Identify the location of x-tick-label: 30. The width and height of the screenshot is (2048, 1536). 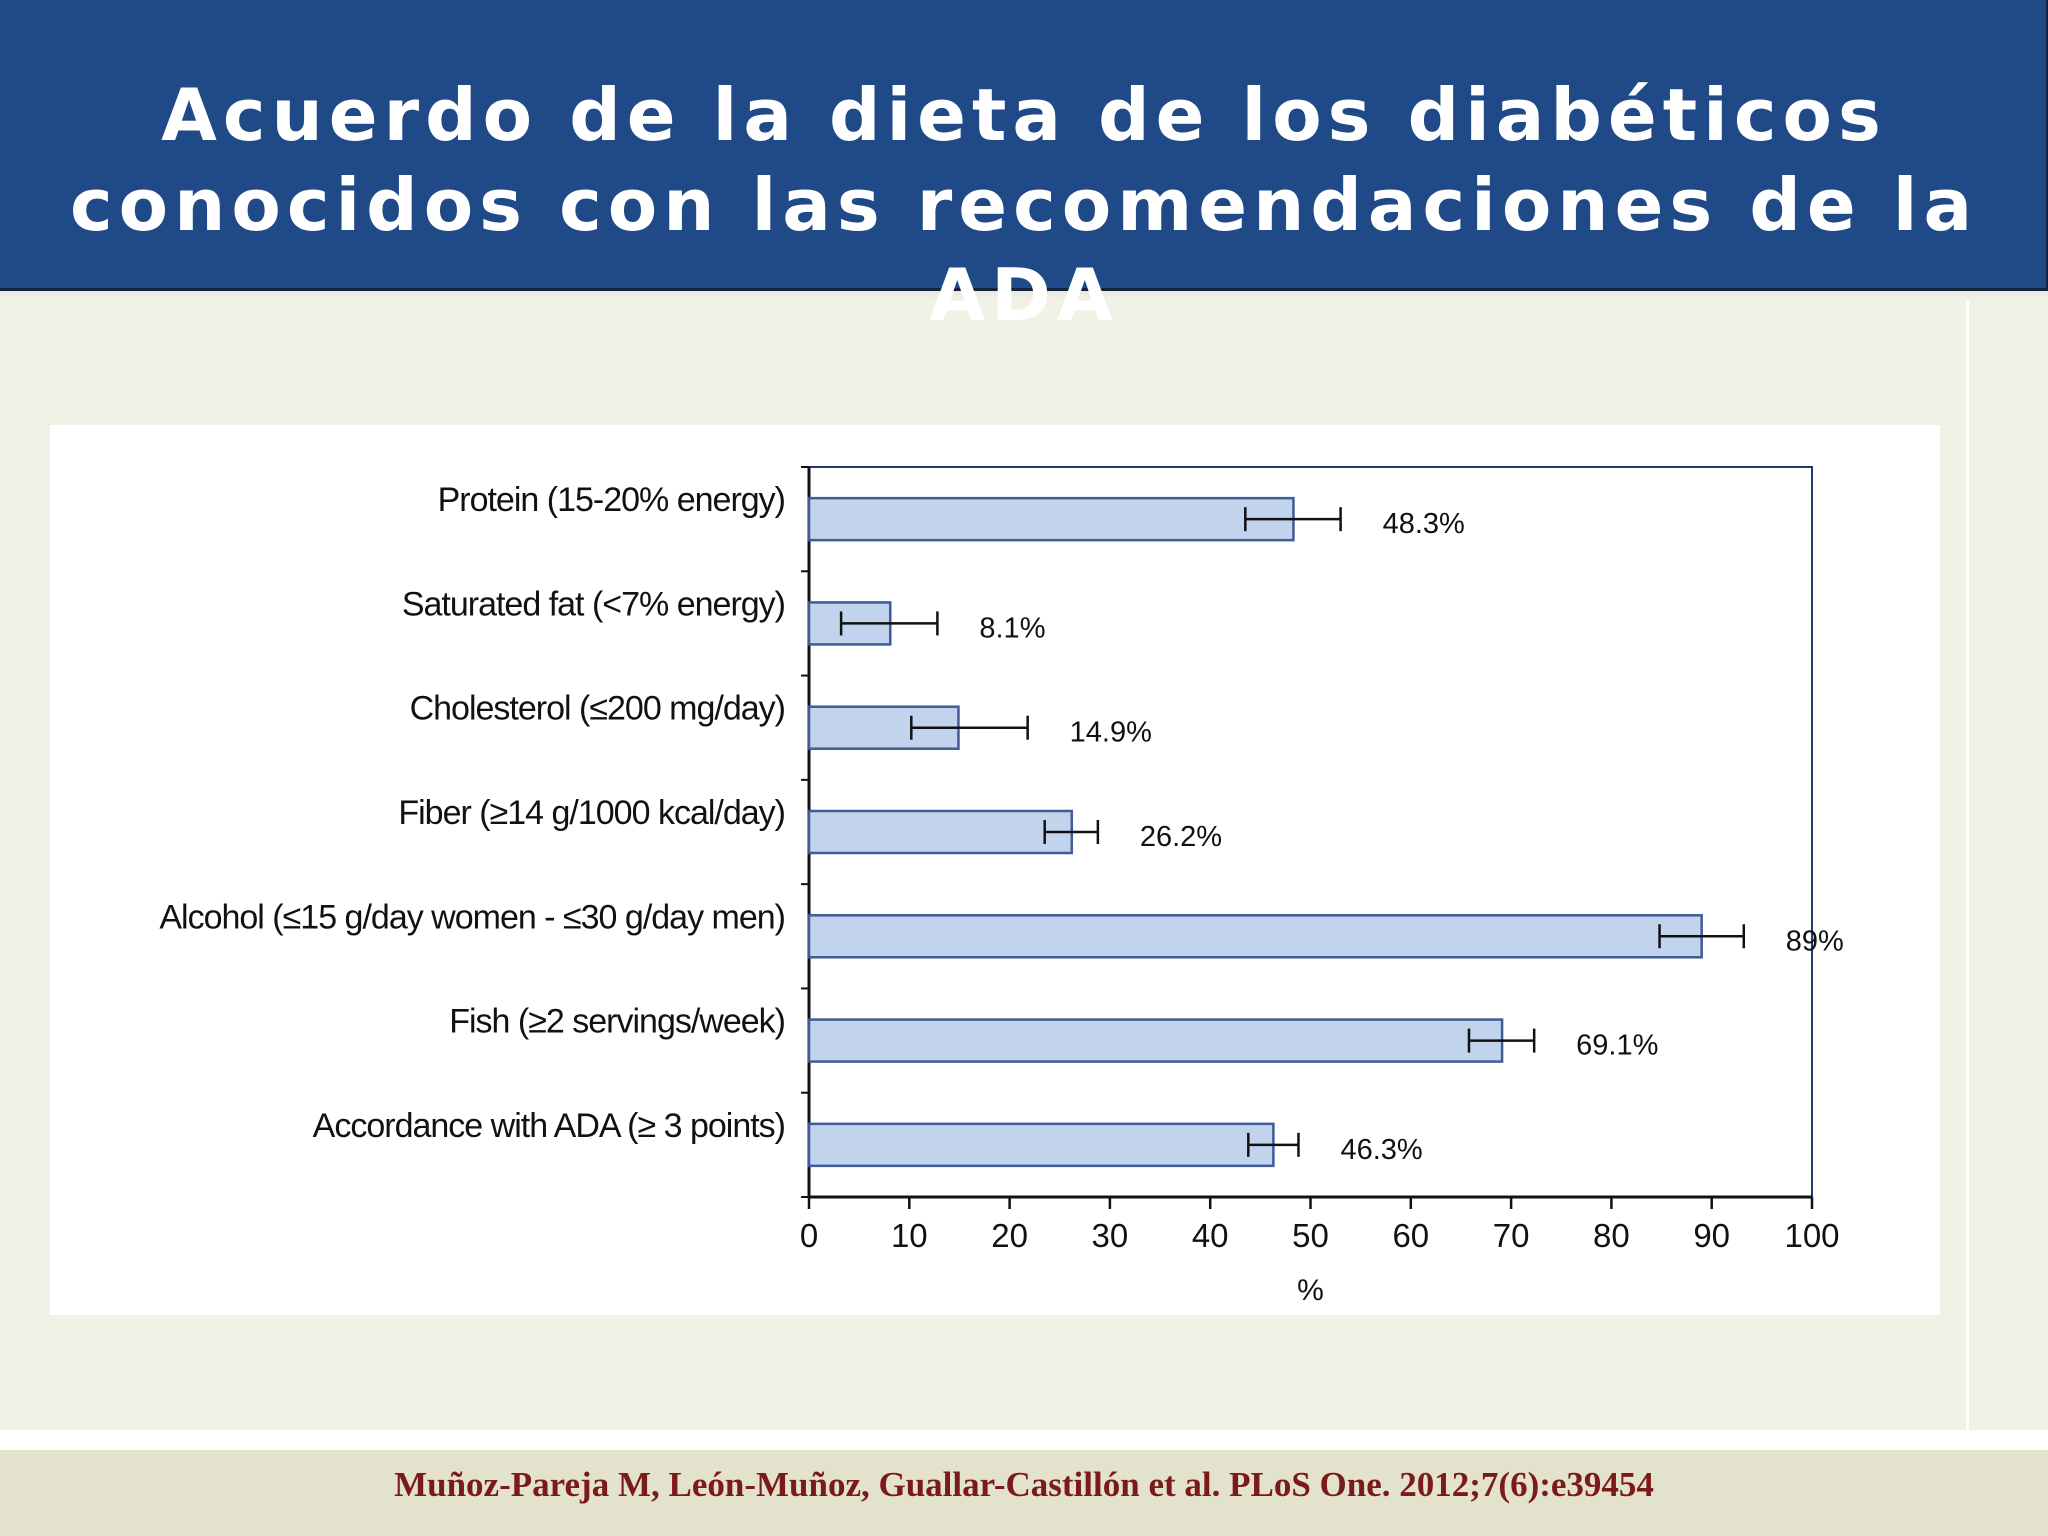
(1110, 1235).